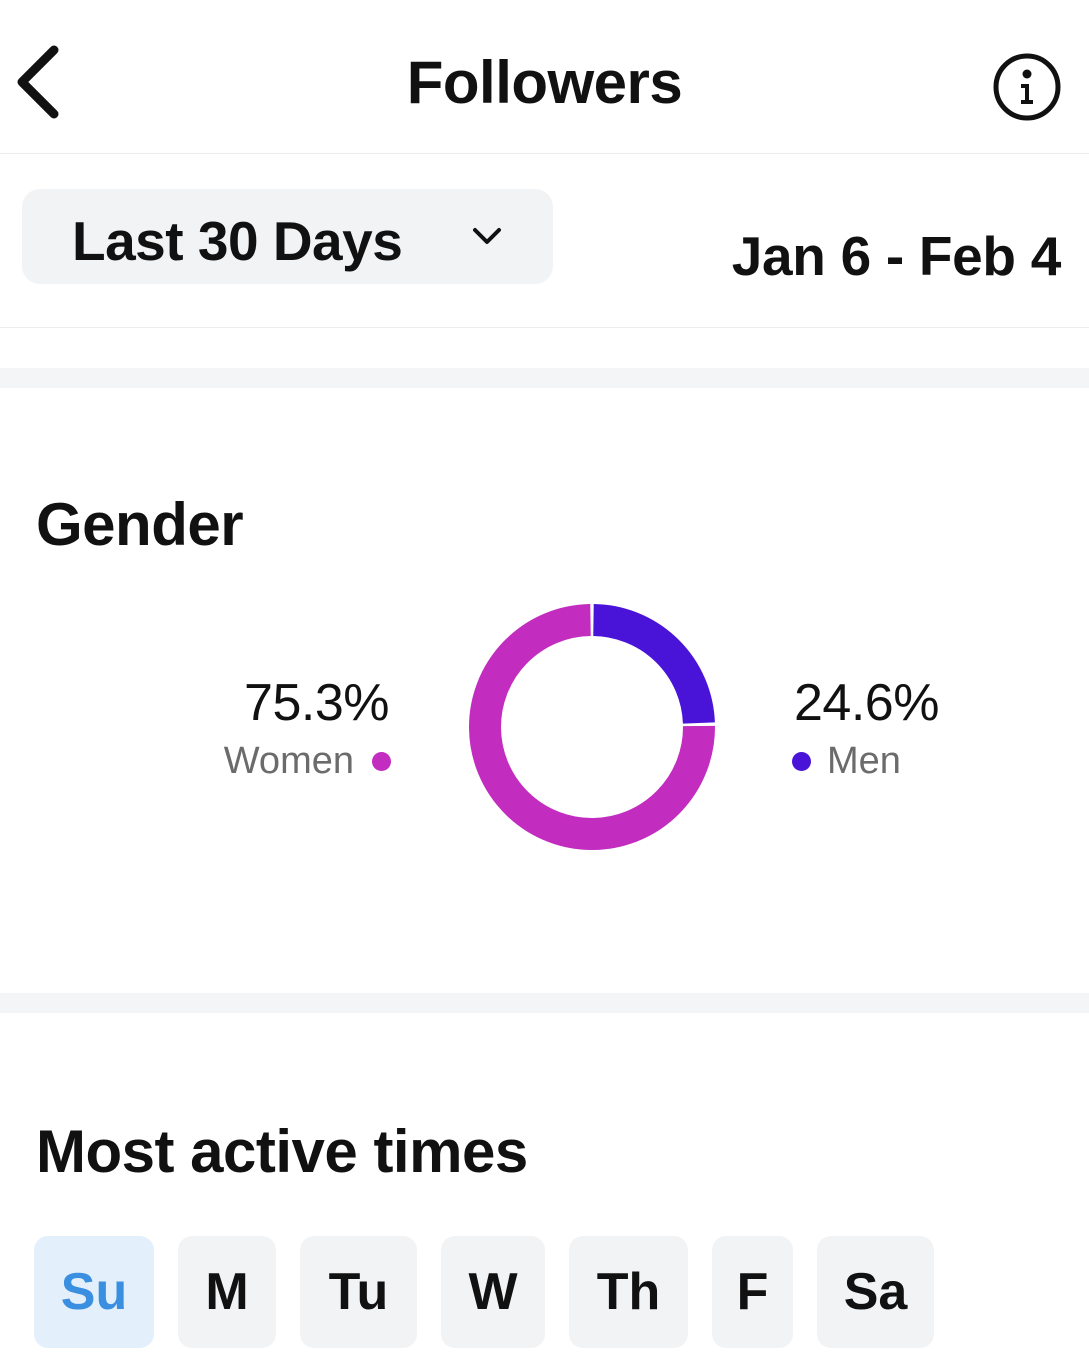  I want to click on info-icon, so click(1027, 87).